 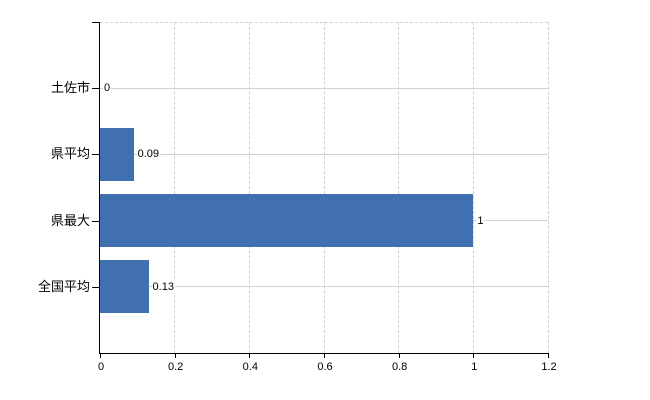 I want to click on x-tick-label: 1, so click(x=474, y=367).